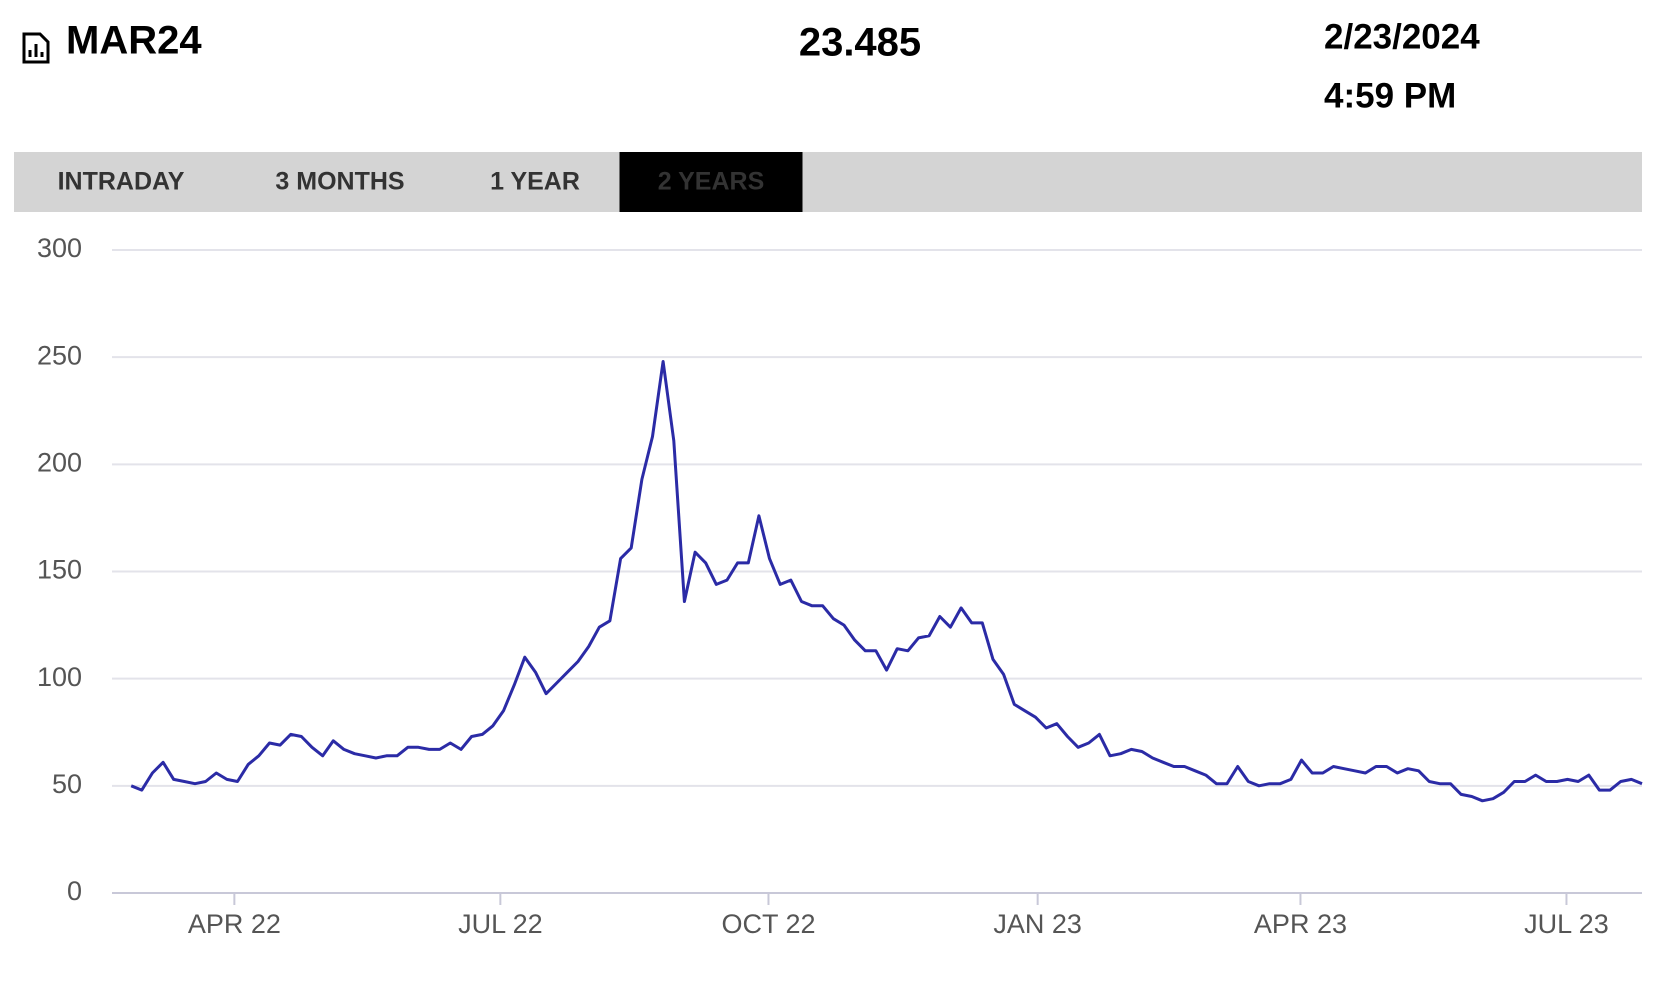 This screenshot has height=988, width=1659. Describe the element at coordinates (1390, 95) in the screenshot. I see `time: 4:59 PM` at that location.